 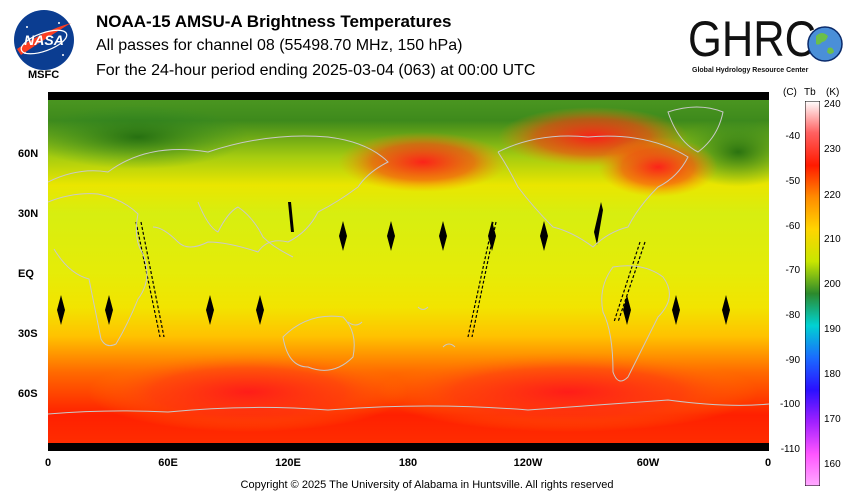 What do you see at coordinates (408, 447) in the screenshot?
I see `no-data-band-south` at bounding box center [408, 447].